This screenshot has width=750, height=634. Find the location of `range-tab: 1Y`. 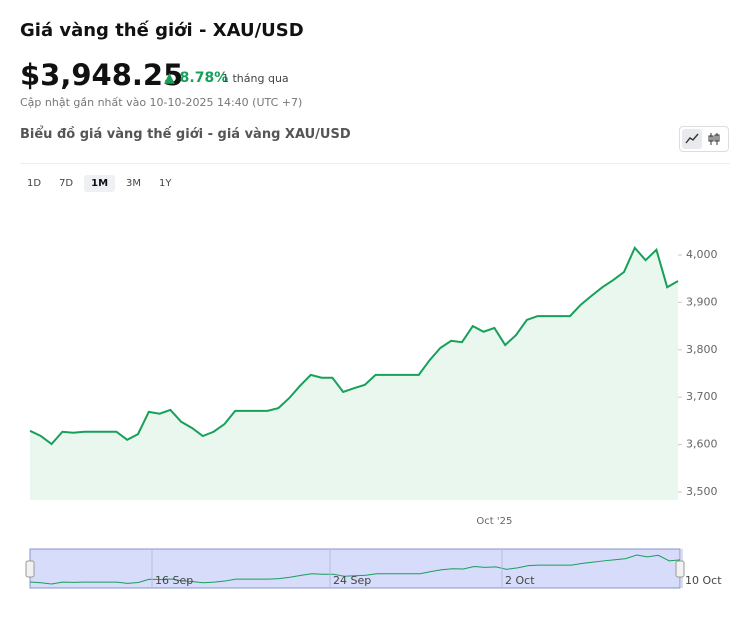

range-tab: 1Y is located at coordinates (165, 183).